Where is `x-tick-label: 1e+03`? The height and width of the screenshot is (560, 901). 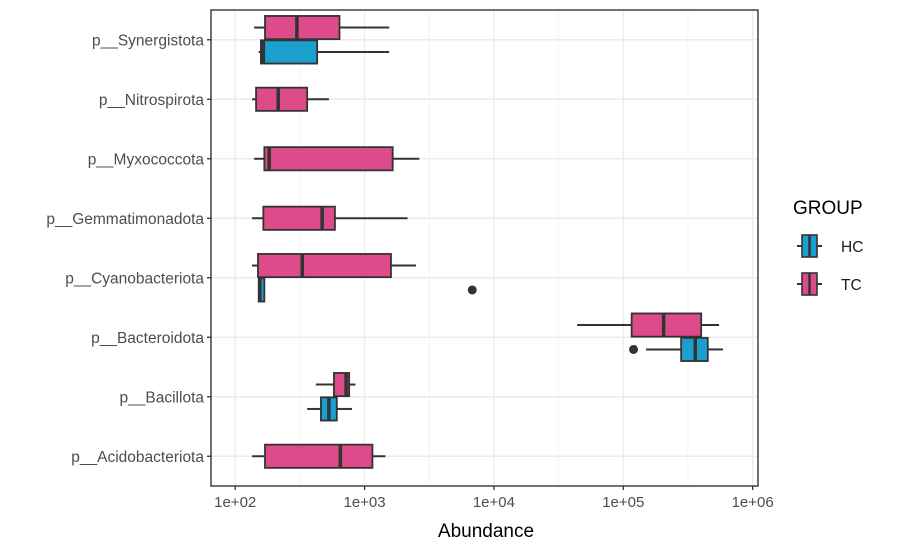
x-tick-label: 1e+03 is located at coordinates (364, 502).